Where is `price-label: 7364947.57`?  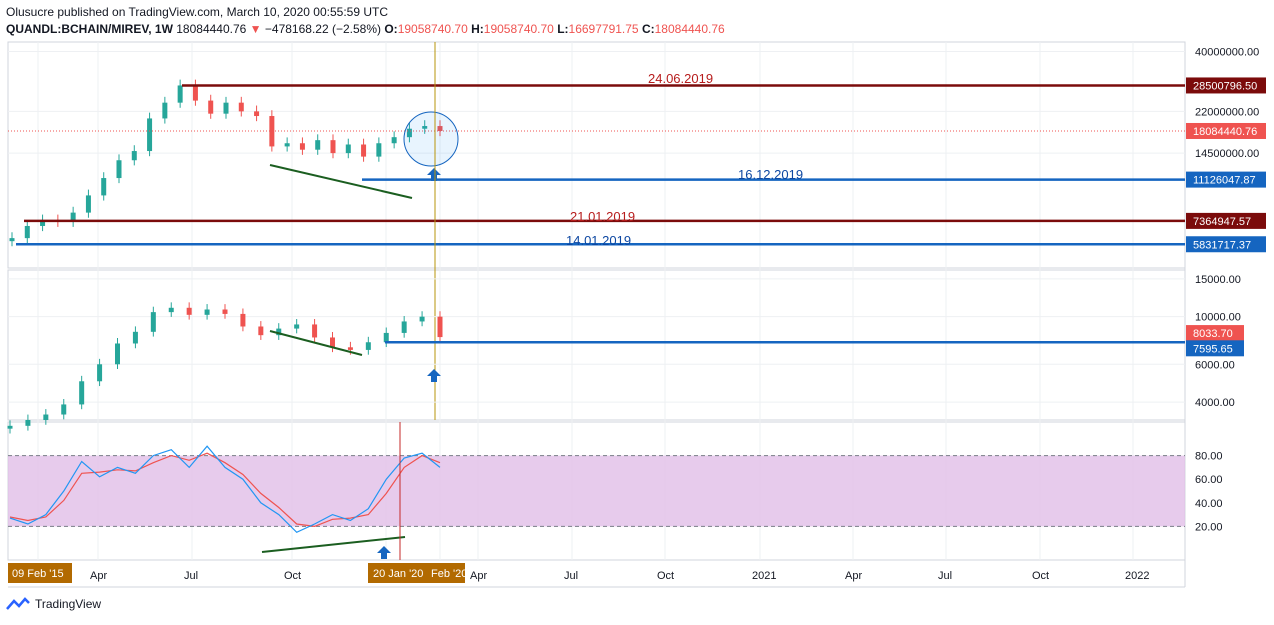 price-label: 7364947.57 is located at coordinates (1222, 222).